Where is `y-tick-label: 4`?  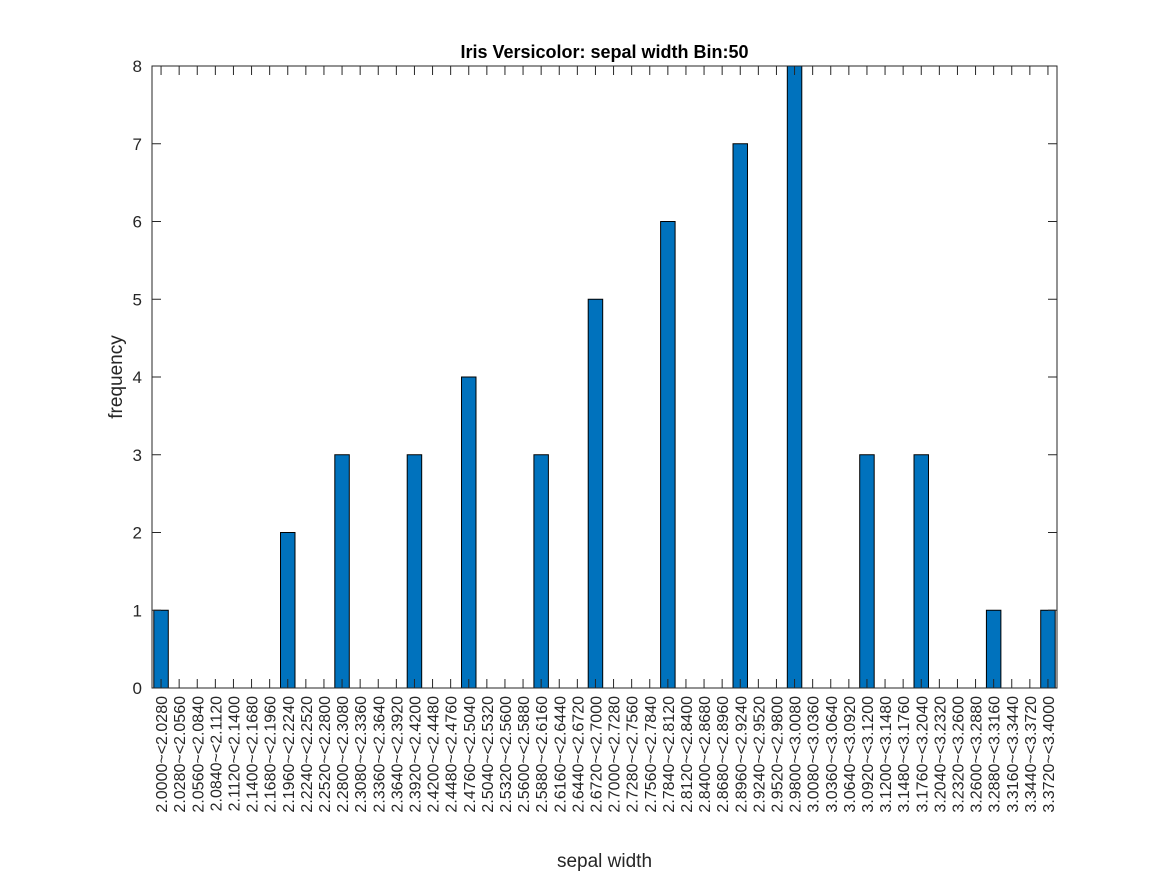 y-tick-label: 4 is located at coordinates (137, 377).